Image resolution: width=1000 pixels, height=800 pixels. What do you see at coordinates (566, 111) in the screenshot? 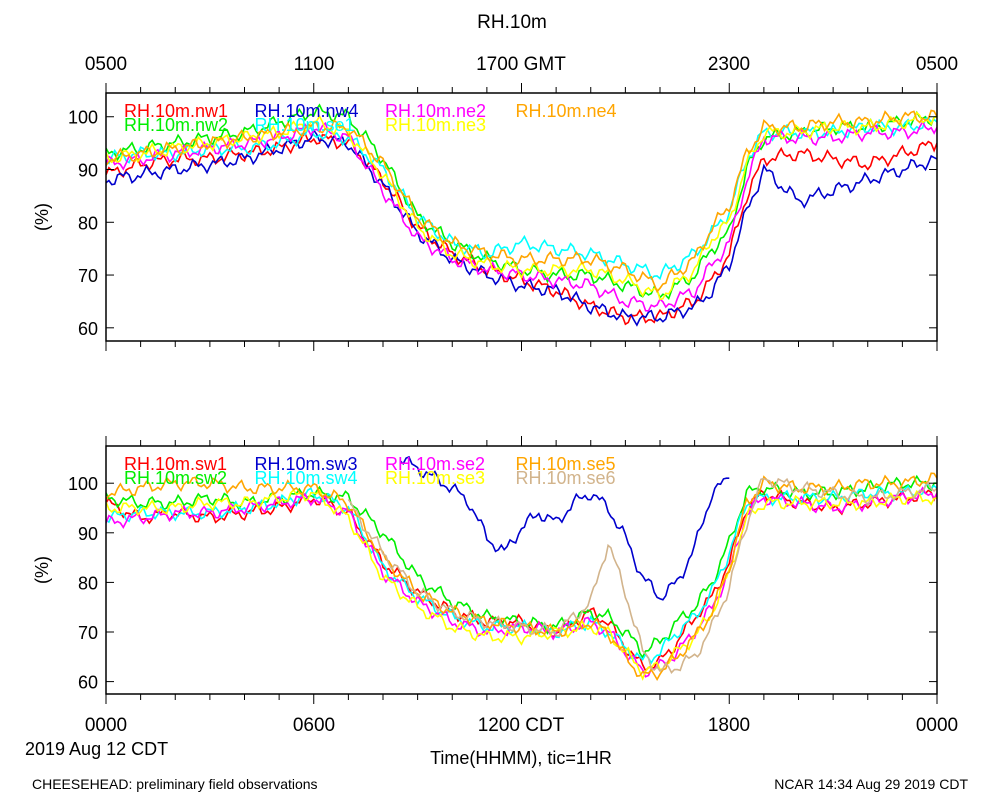
I see `legend-label: RH.10m.ne4` at bounding box center [566, 111].